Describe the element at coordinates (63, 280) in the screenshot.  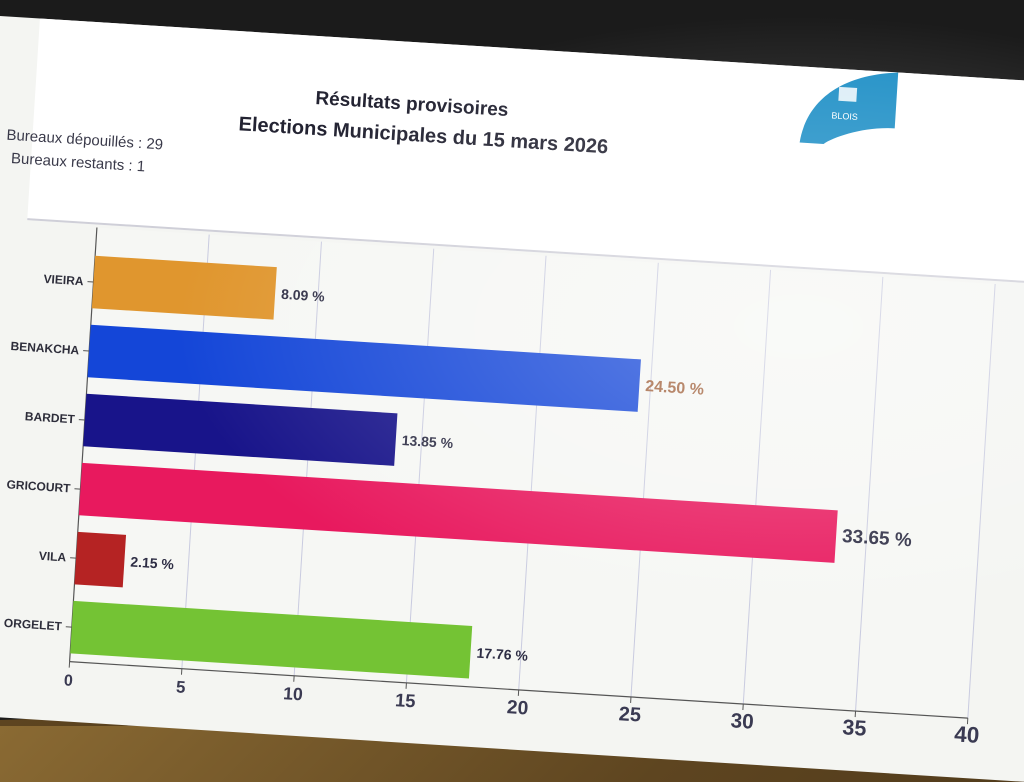
I see `category-label: VIEIRA` at that location.